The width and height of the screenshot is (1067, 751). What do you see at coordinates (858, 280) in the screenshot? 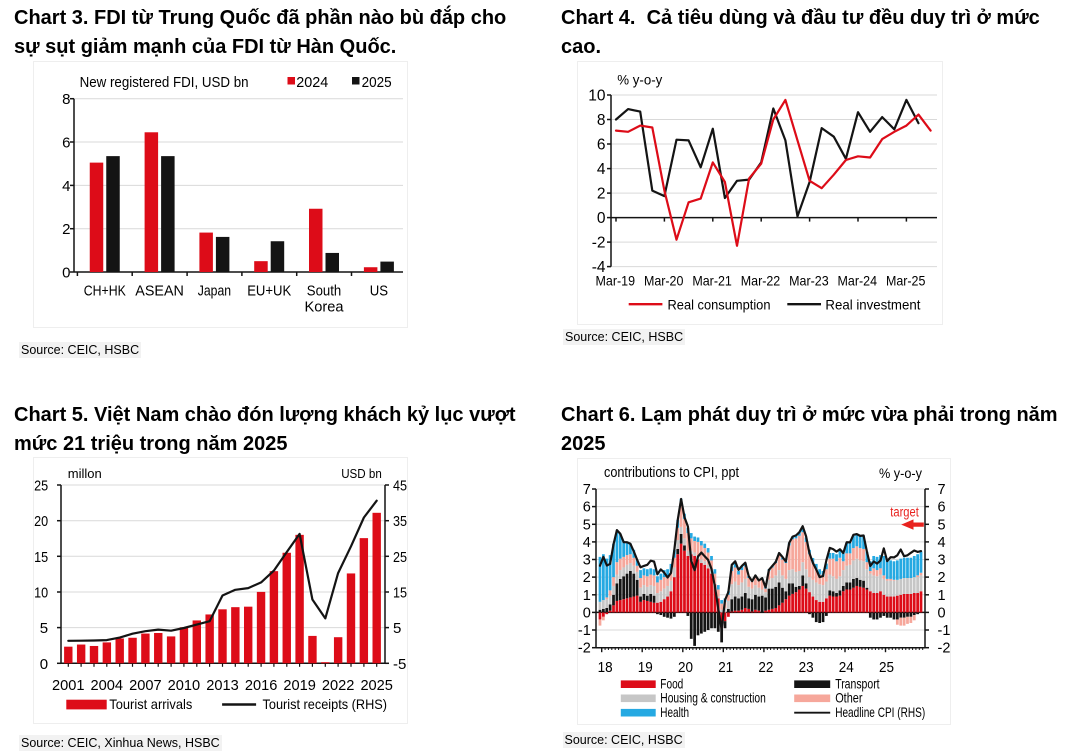
I see `svg-text: Mar-24` at bounding box center [858, 280].